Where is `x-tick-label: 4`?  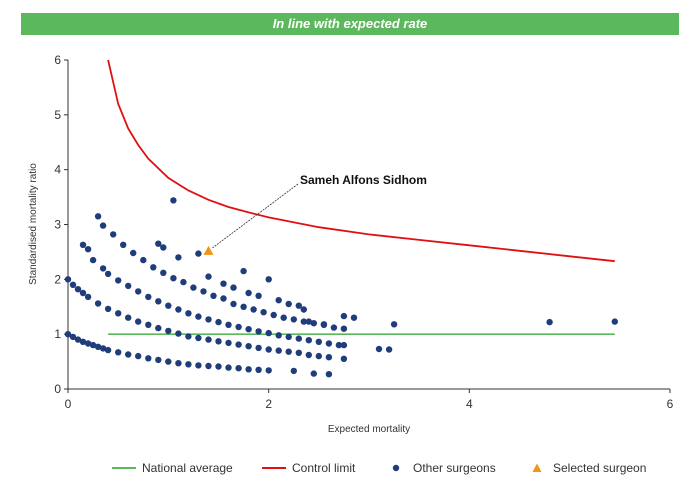 x-tick-label: 4 is located at coordinates (469, 404).